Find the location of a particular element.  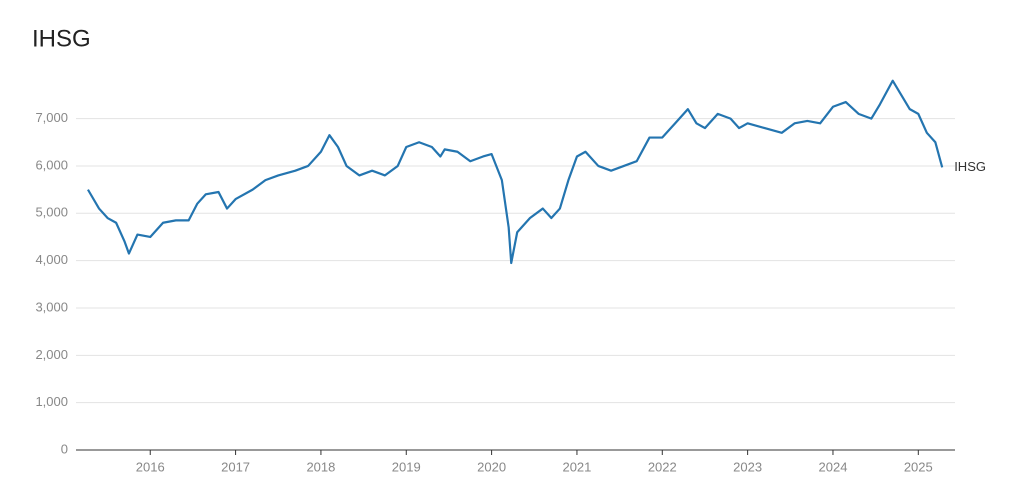

x-tick-label: 2018 is located at coordinates (320, 466).